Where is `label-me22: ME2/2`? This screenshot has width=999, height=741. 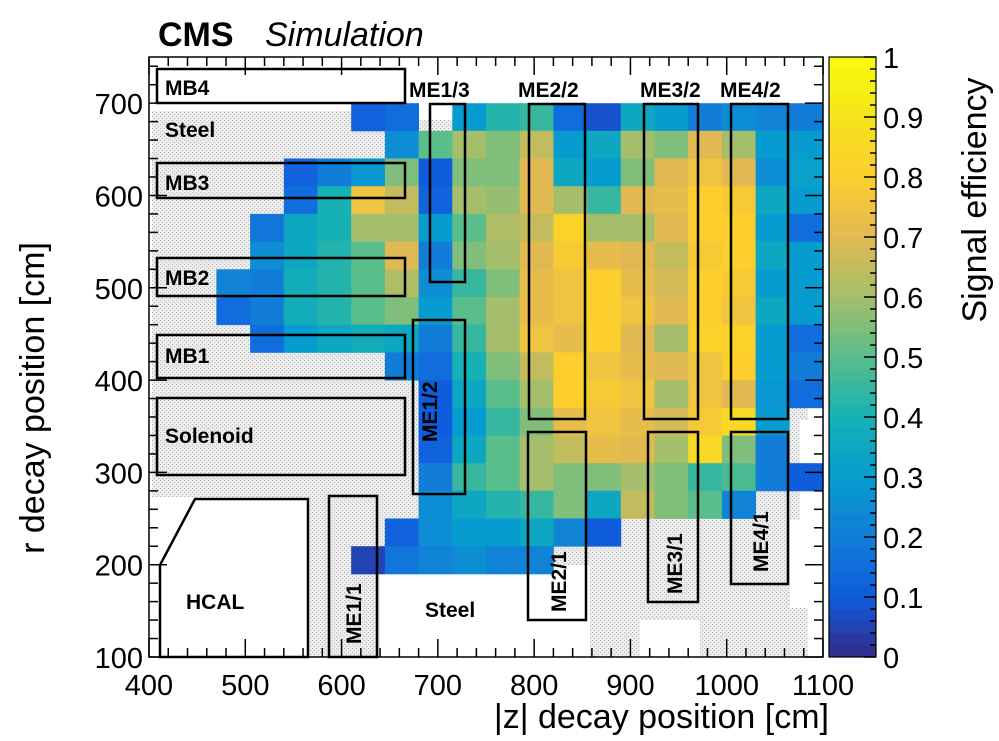
label-me22: ME2/2 is located at coordinates (548, 90).